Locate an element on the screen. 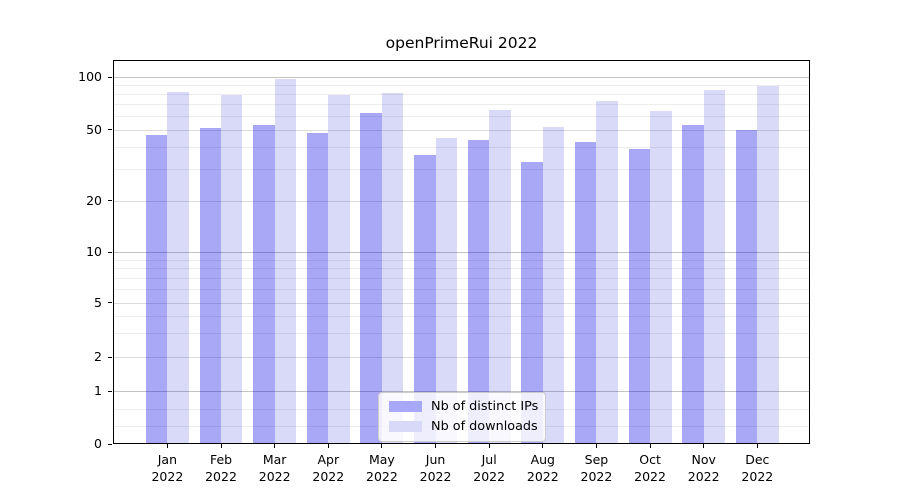 The width and height of the screenshot is (900, 500). x-tick-mark-jul is located at coordinates (489, 446).